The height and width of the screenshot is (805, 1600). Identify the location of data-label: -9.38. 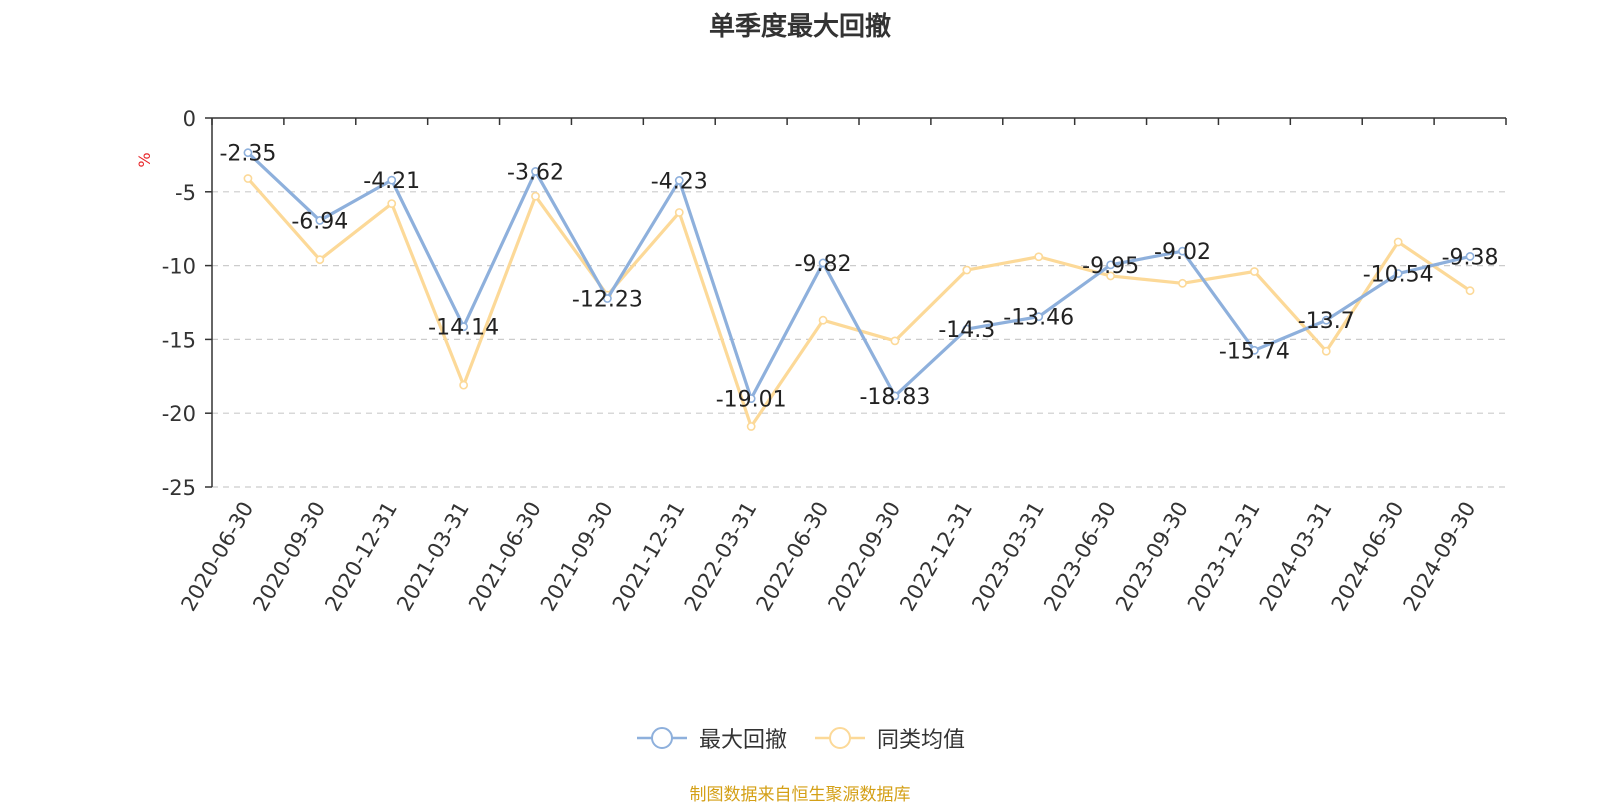
(1470, 257).